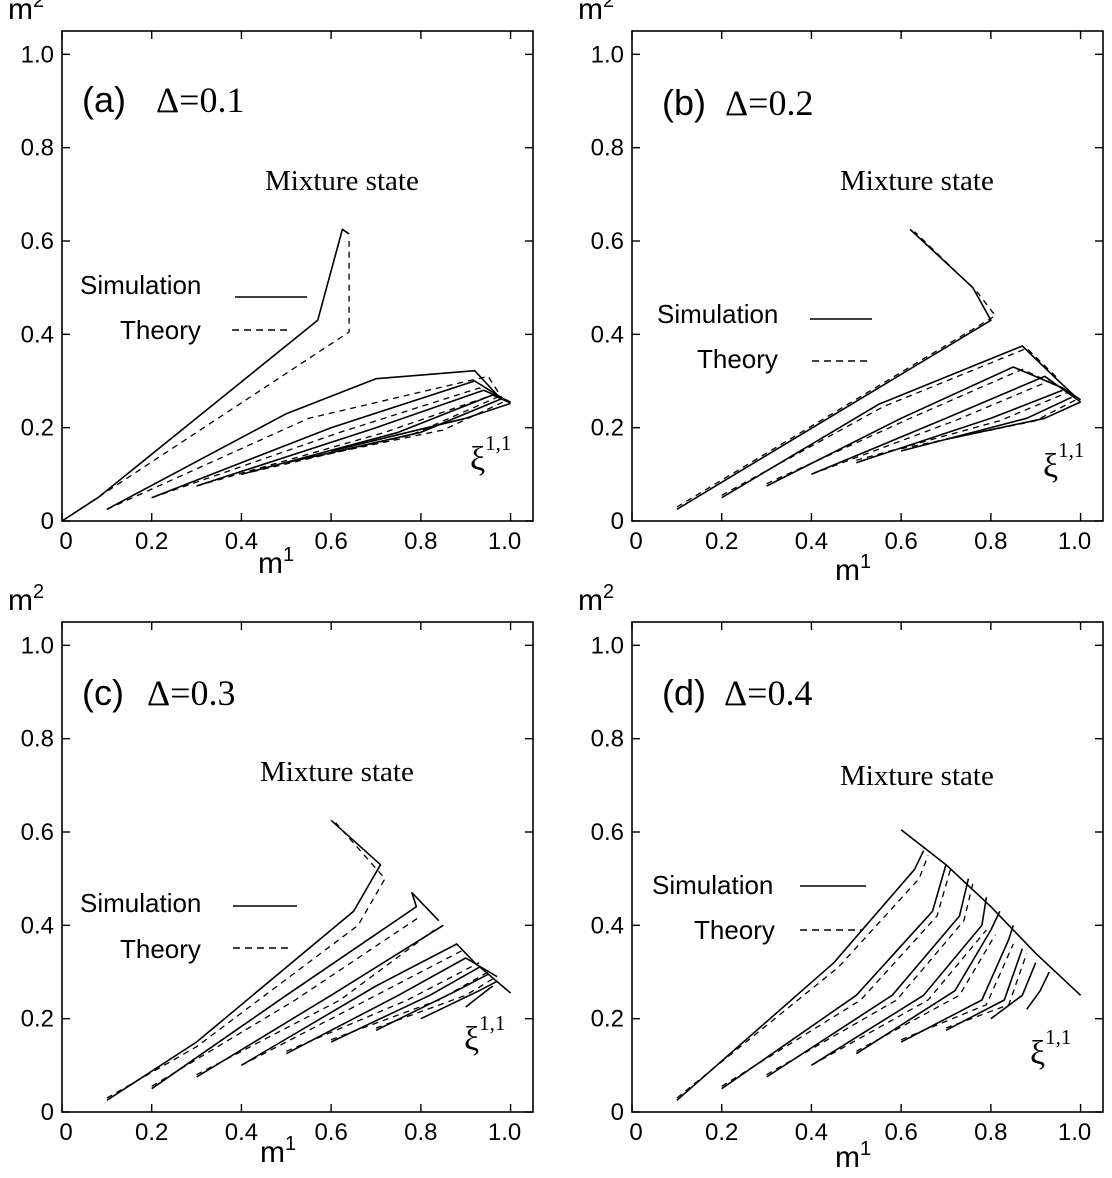 This screenshot has width=1112, height=1178. I want to click on panel-label: (c), so click(103, 692).